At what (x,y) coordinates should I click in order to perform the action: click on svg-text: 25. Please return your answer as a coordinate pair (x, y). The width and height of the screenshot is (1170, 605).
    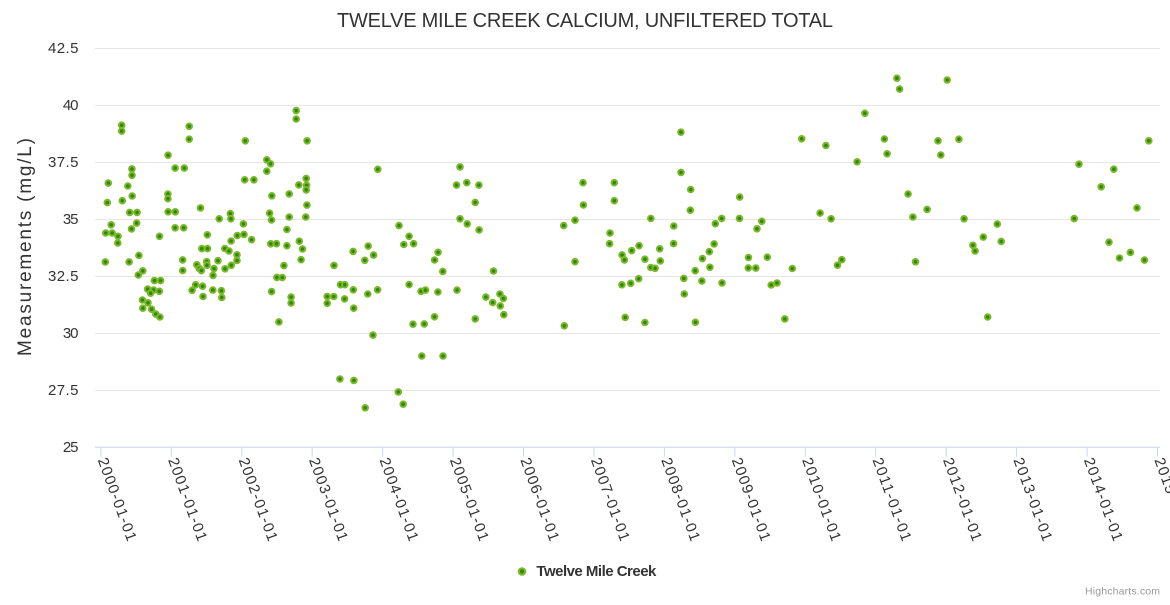
    Looking at the image, I should click on (71, 447).